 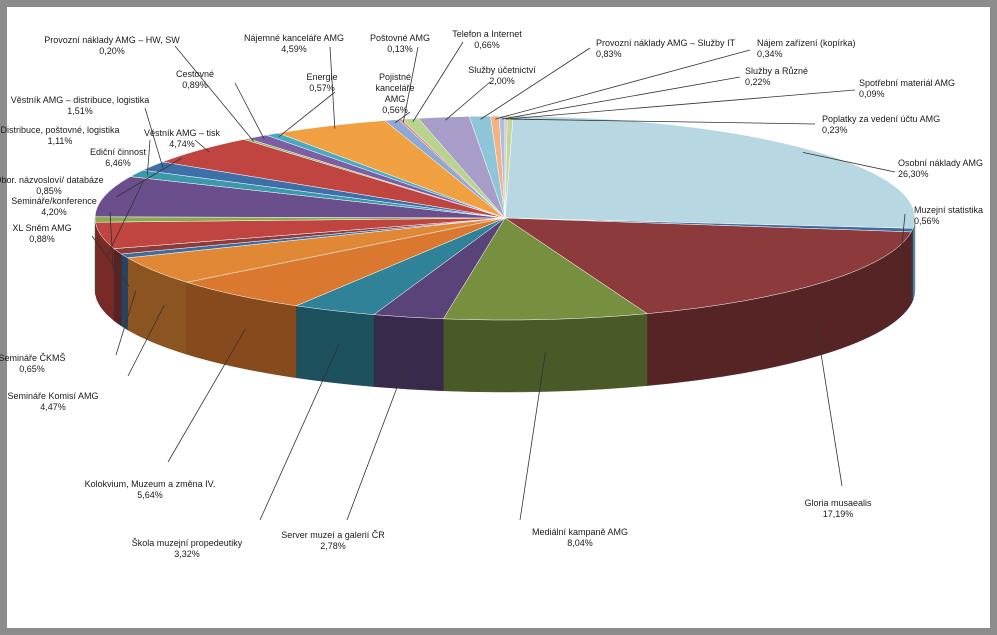 I want to click on slice-value-label: 0,89%, so click(x=195, y=85).